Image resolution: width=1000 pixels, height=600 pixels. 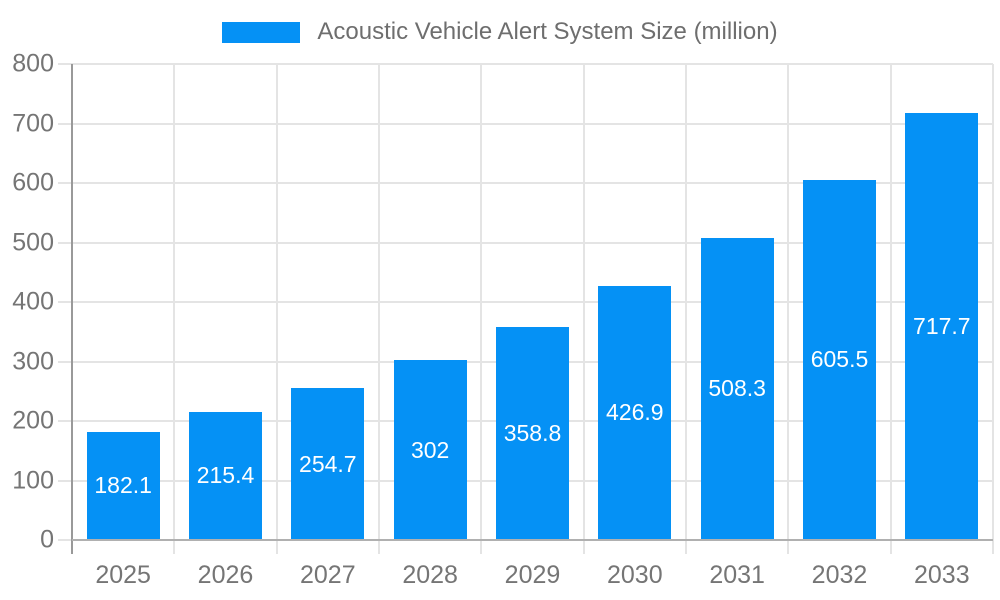 What do you see at coordinates (225, 575) in the screenshot?
I see `x-axis-label: 2026` at bounding box center [225, 575].